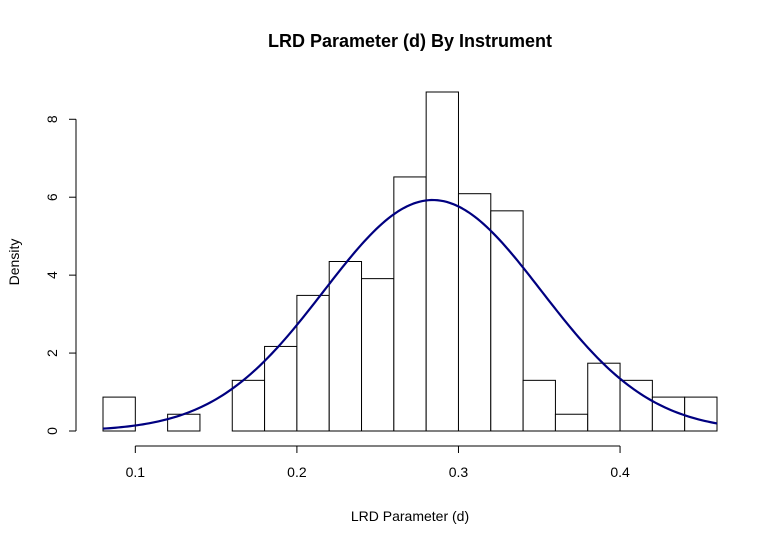 Image resolution: width=782 pixels, height=543 pixels. I want to click on y-axis-label: Density, so click(14, 262).